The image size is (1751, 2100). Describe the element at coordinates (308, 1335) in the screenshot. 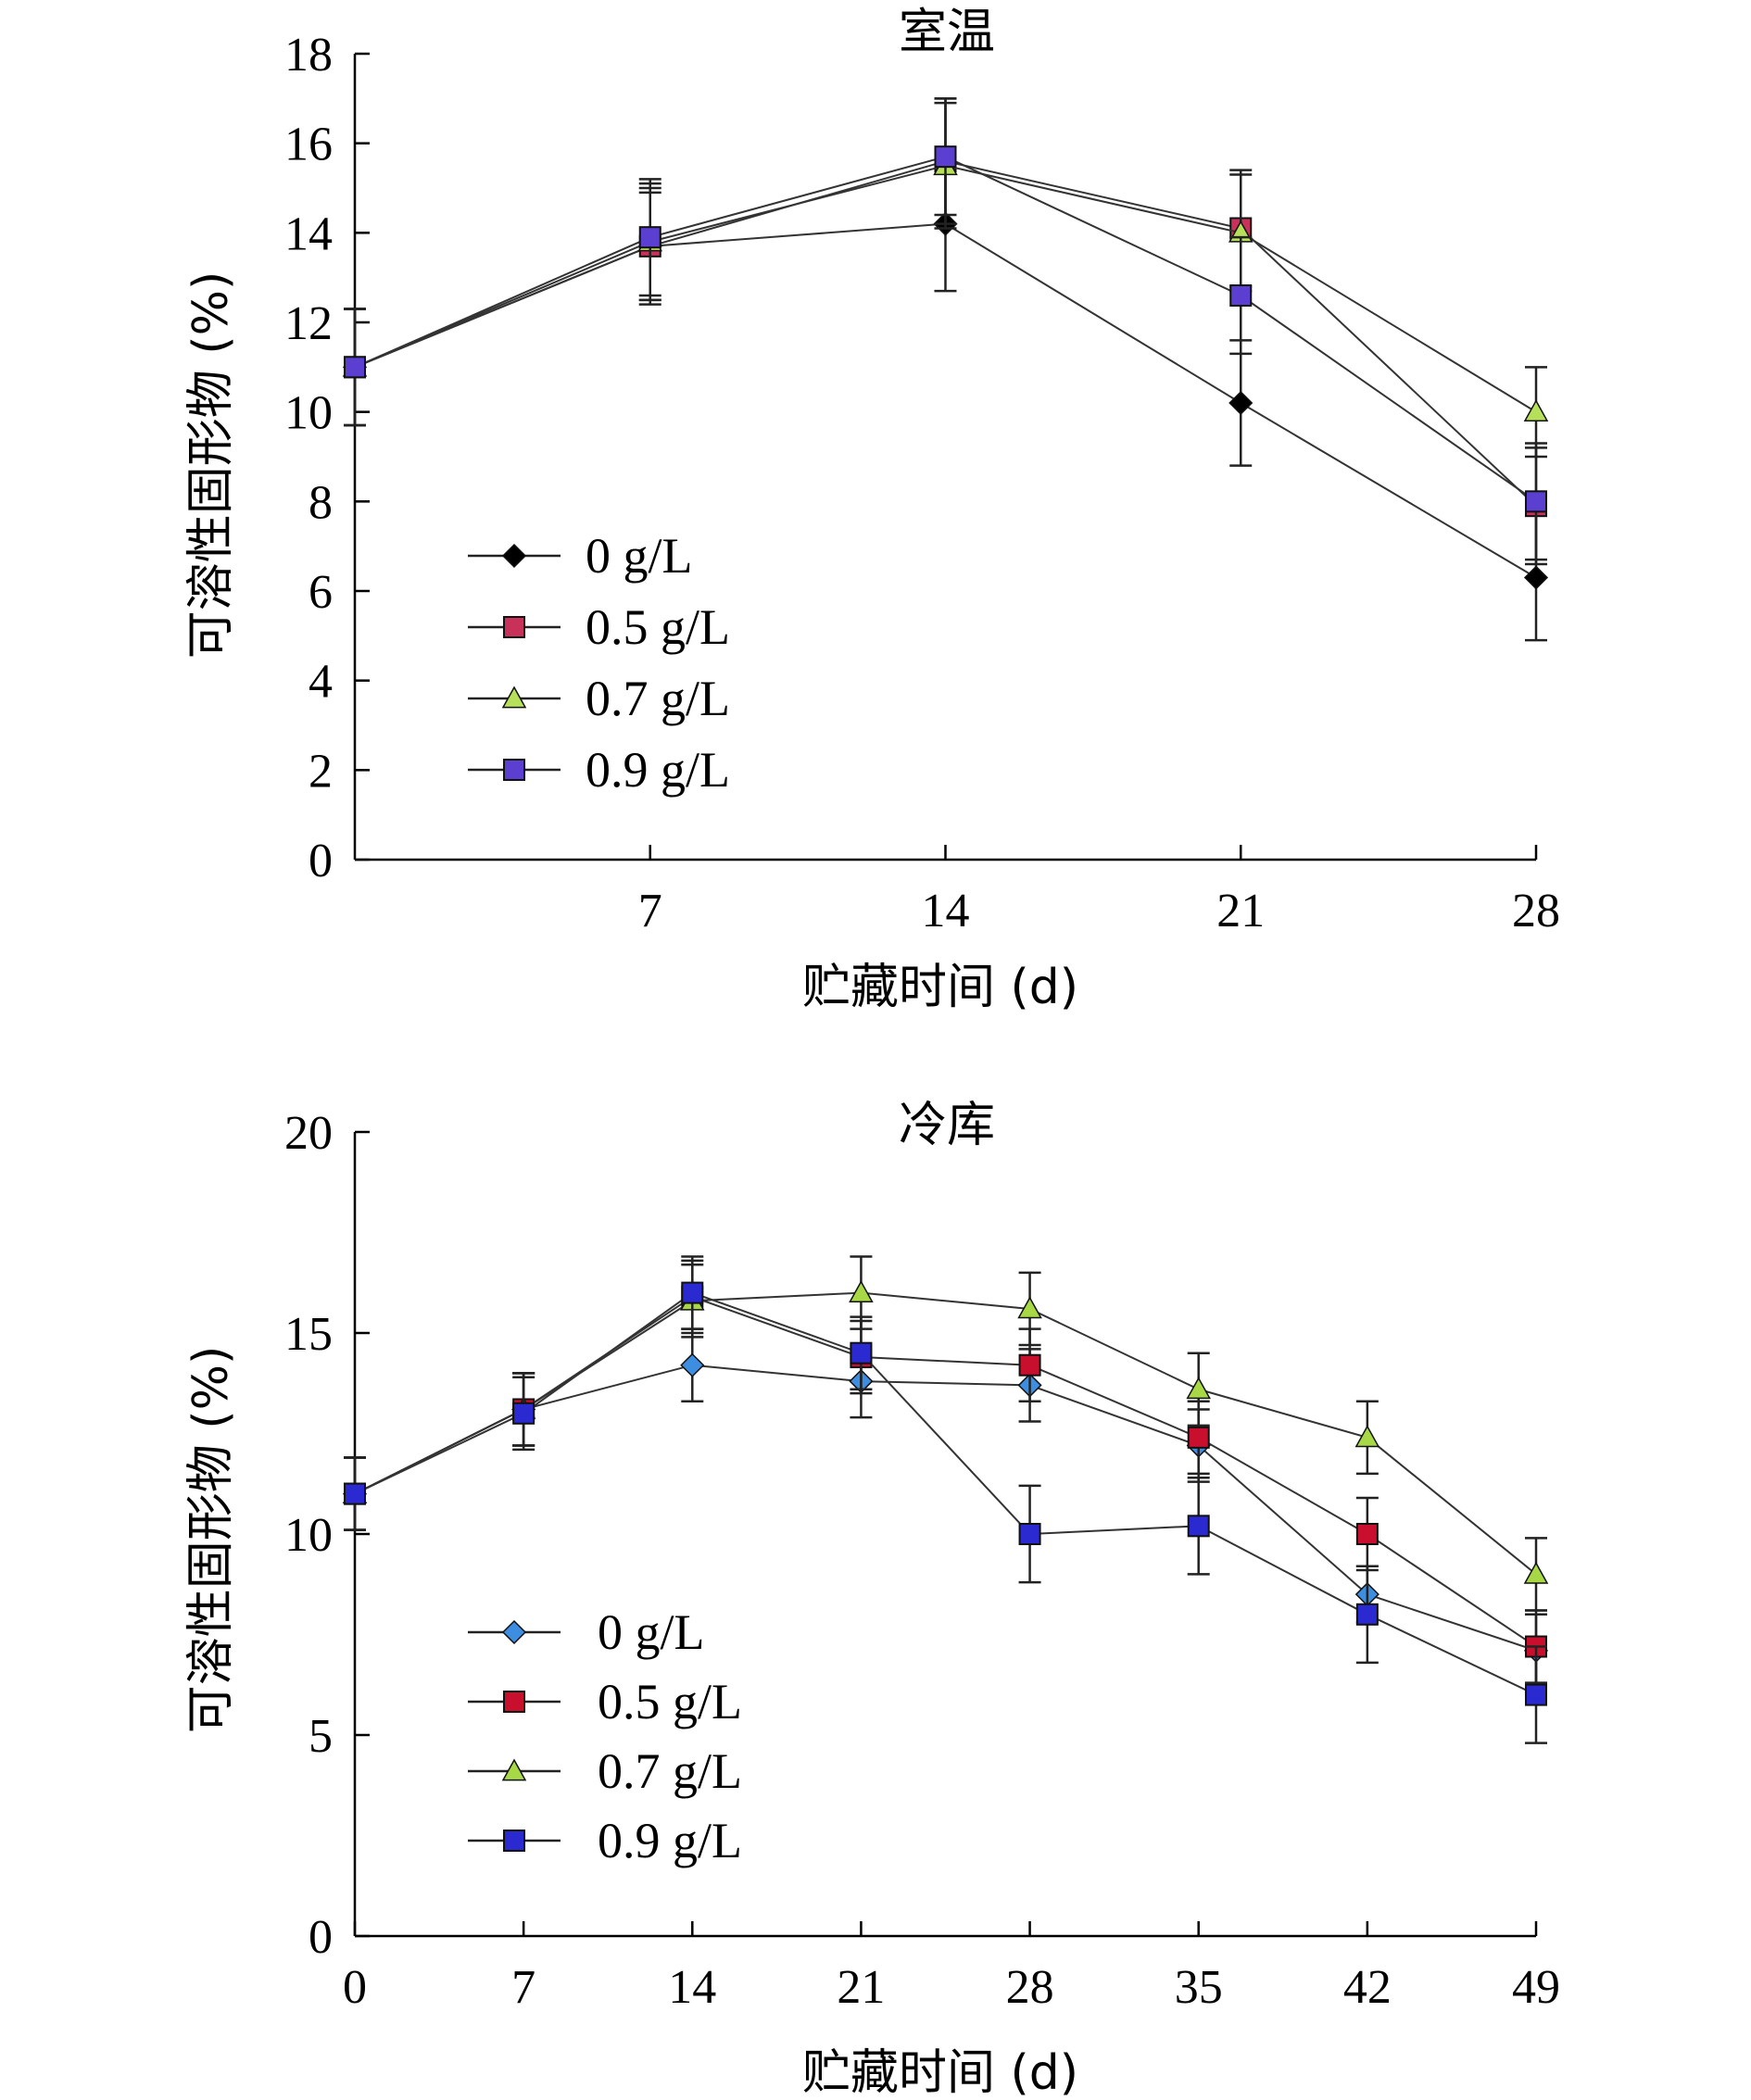

I see `y-tick-label: 15` at that location.